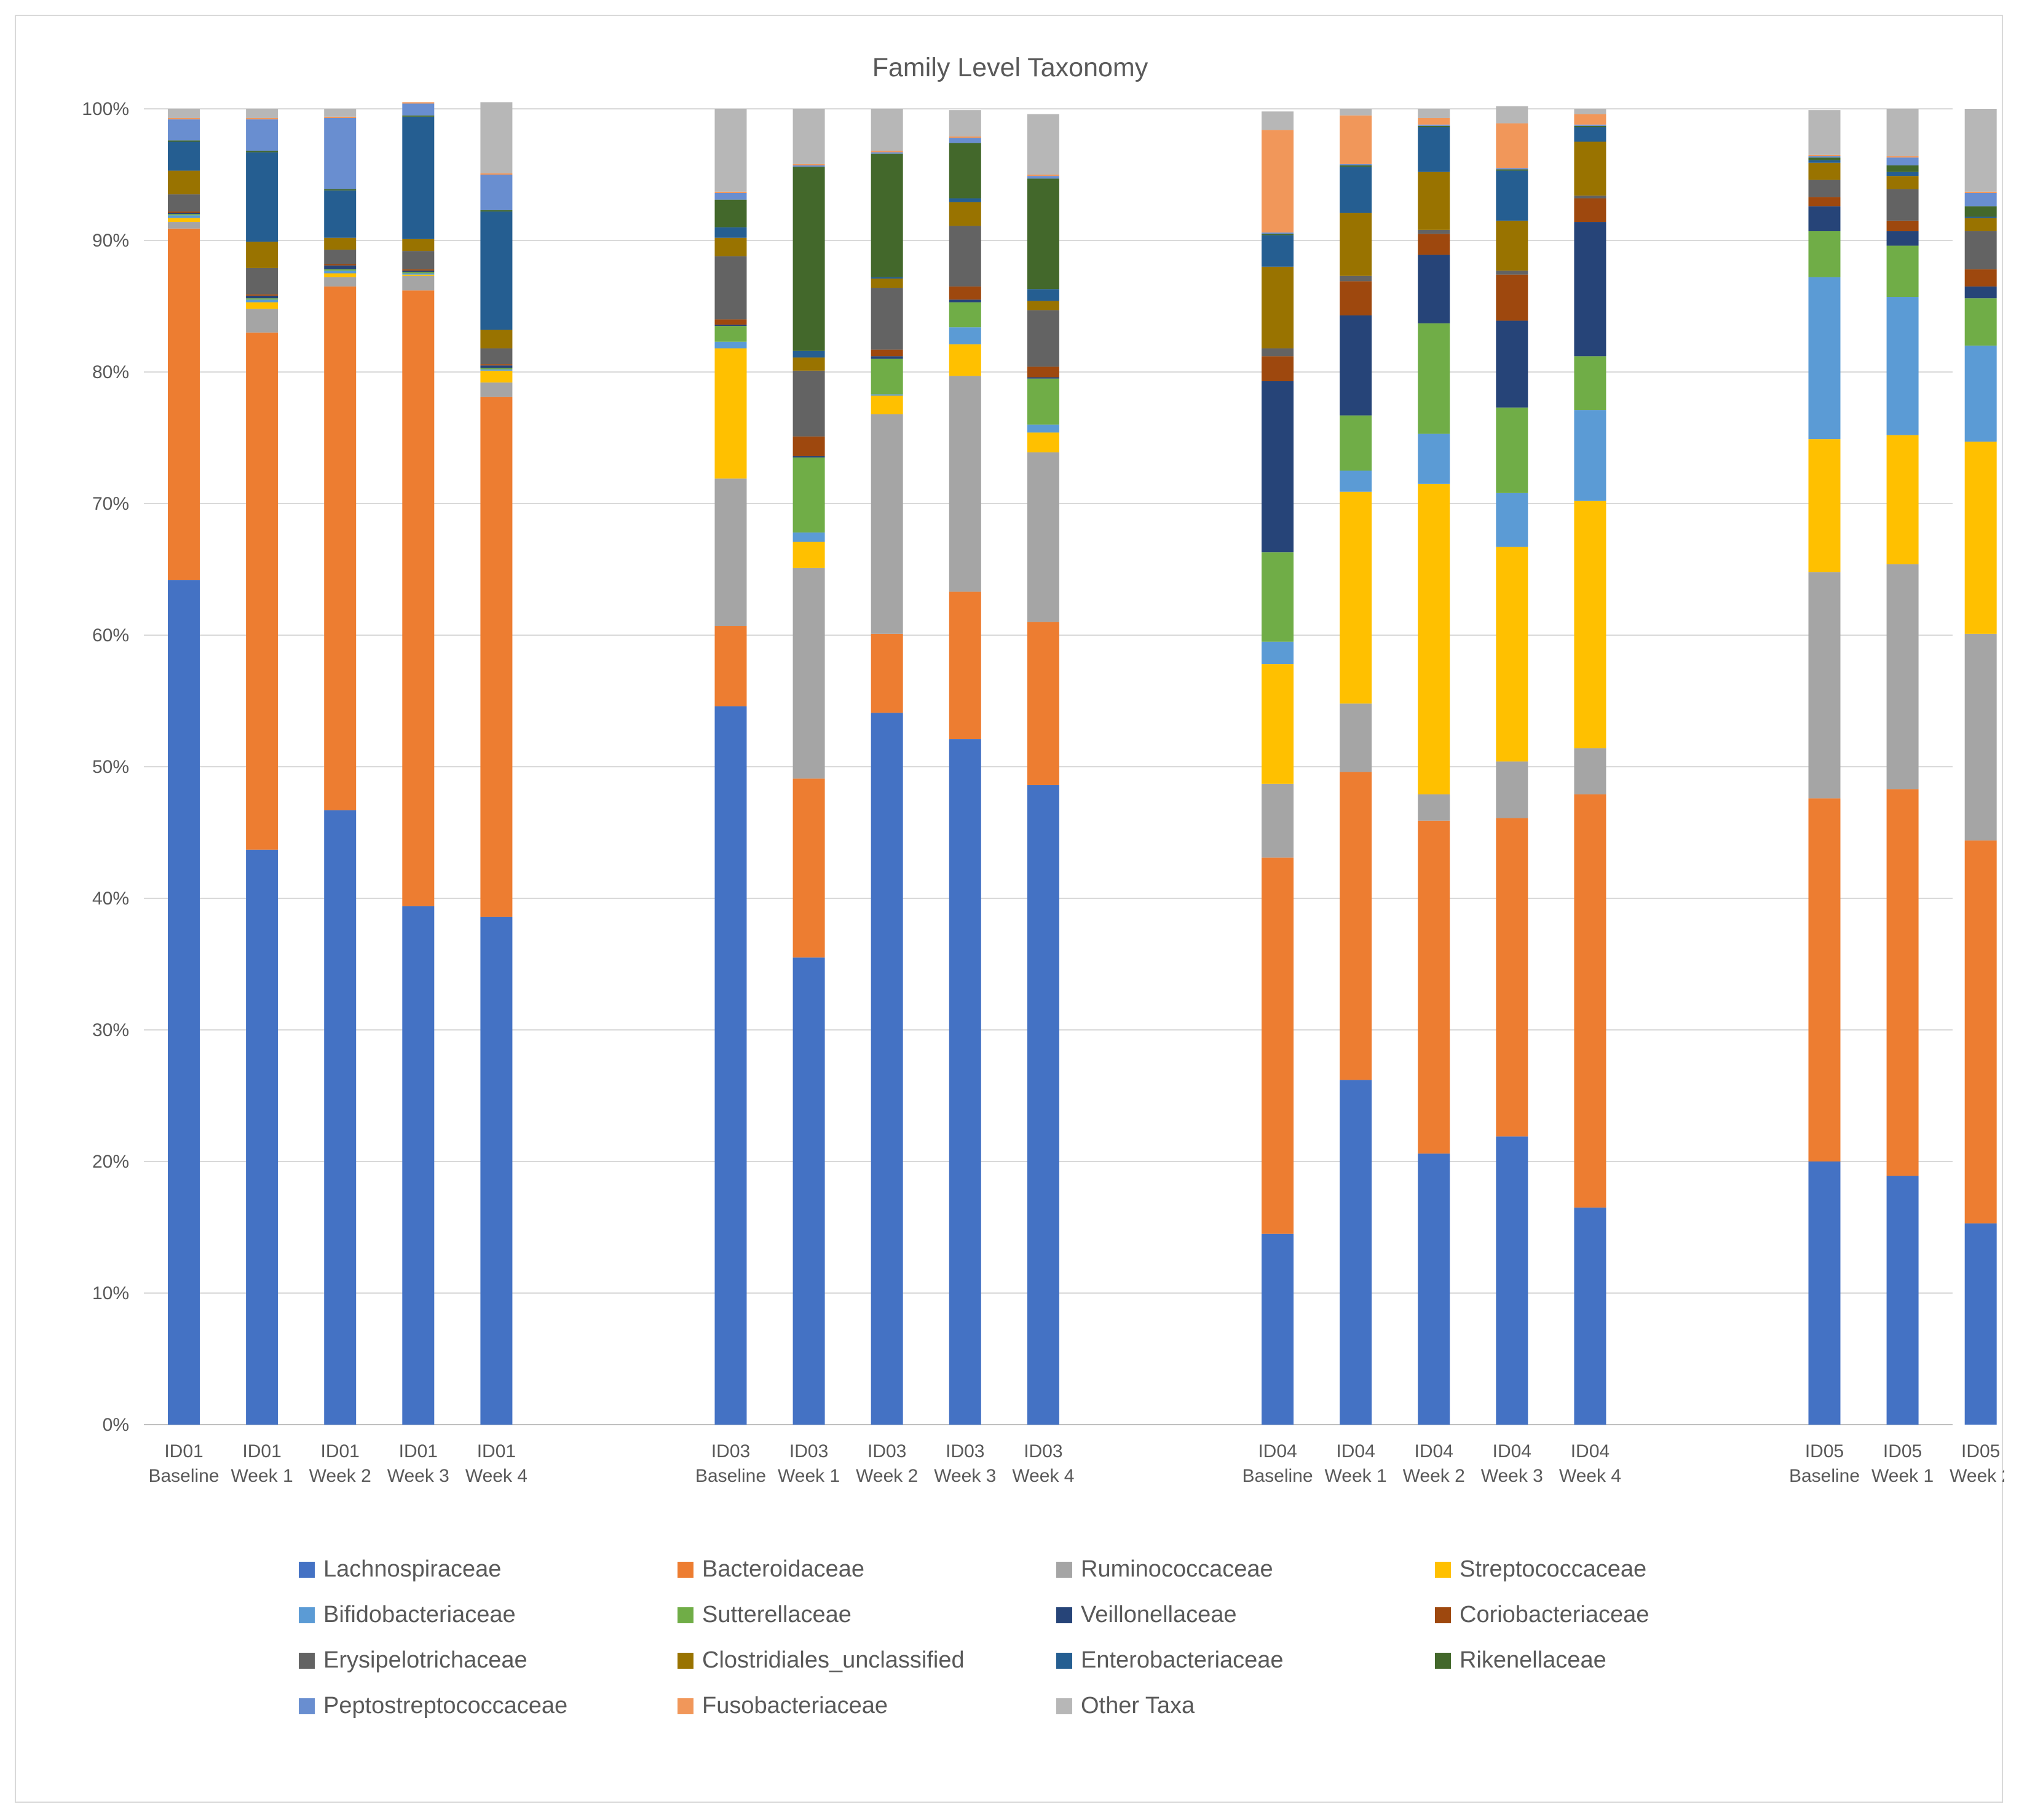 The width and height of the screenshot is (2019, 1820). I want to click on x-tick-label-line2: Week 2, so click(340, 1476).